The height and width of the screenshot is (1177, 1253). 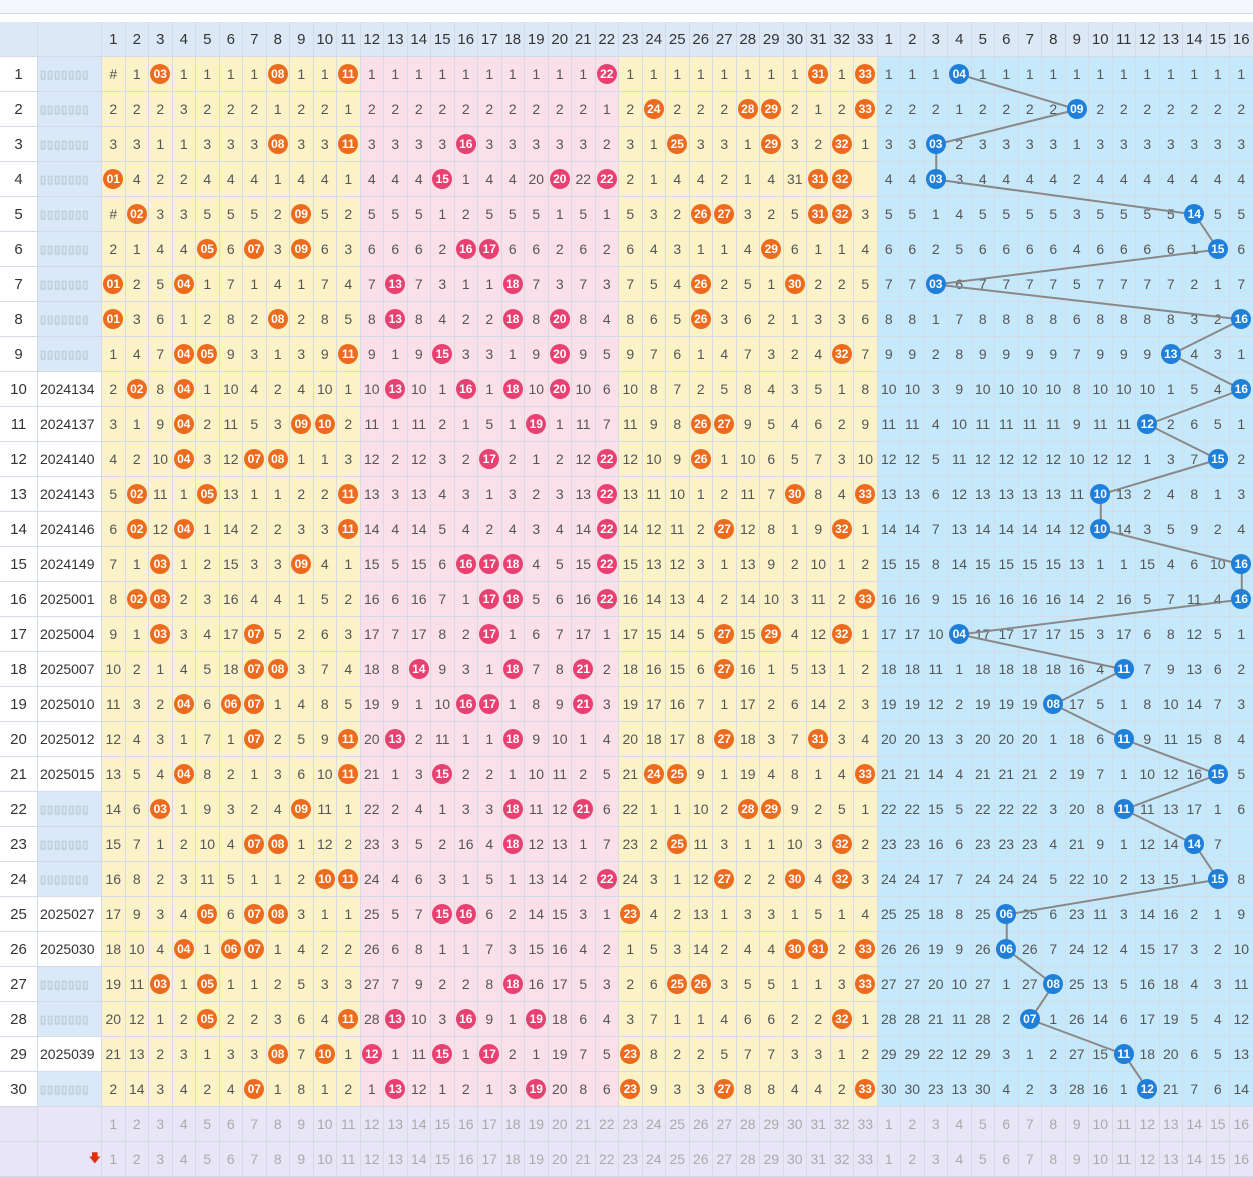 I want to click on red-miss-count: 1, so click(x=866, y=529).